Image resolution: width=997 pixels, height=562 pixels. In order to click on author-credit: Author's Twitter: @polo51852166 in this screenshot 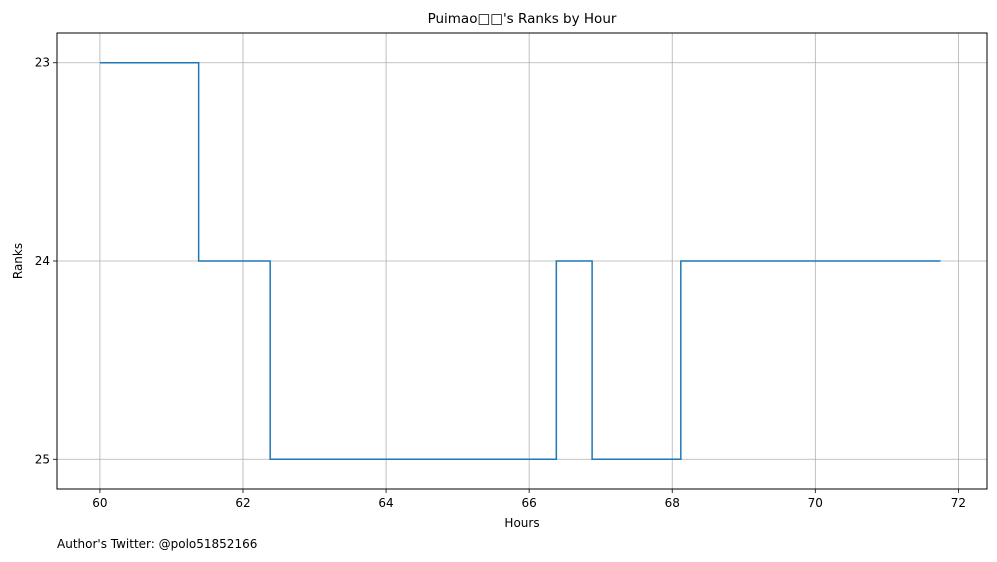, I will do `click(157, 544)`.